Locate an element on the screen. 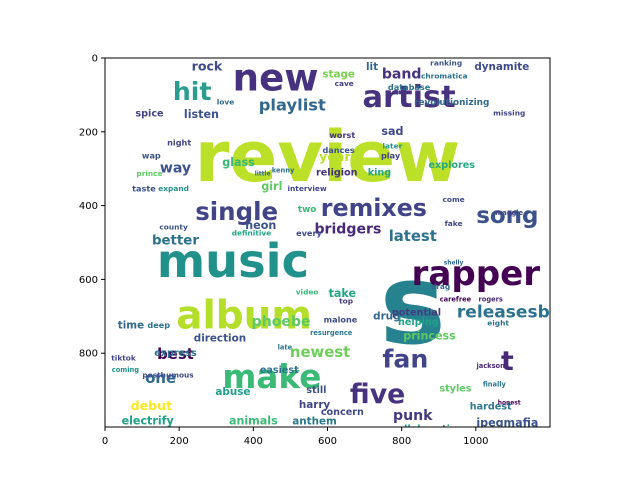 The image size is (640, 480). cloud-word: rapper is located at coordinates (476, 274).